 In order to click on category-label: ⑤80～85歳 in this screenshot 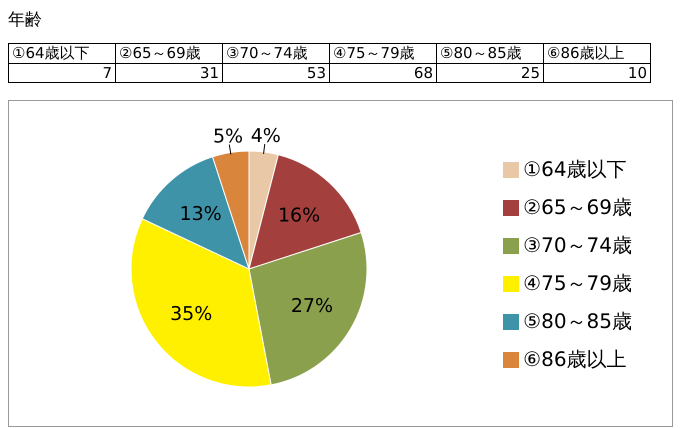, I will do `click(490, 54)`.